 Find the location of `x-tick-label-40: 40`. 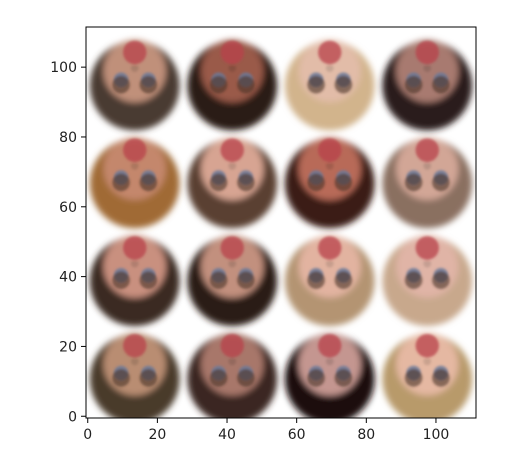

x-tick-label-40: 40 is located at coordinates (227, 435).